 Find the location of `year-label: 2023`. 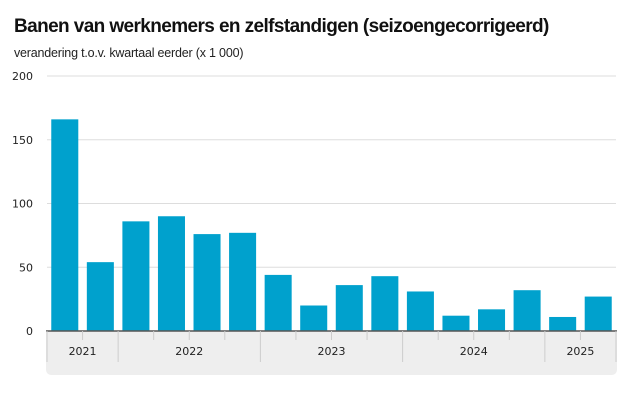

year-label: 2023 is located at coordinates (332, 351).